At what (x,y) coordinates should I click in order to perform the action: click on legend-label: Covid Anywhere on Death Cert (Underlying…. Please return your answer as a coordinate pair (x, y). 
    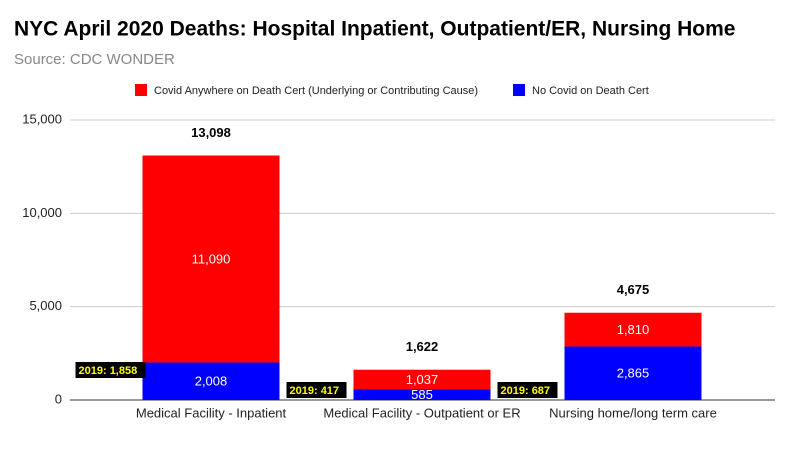
    Looking at the image, I should click on (316, 91).